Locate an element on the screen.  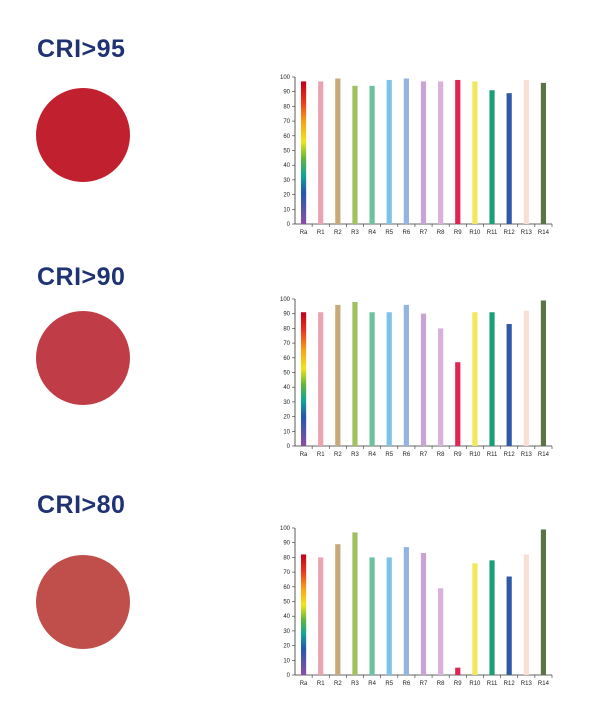
y-tick-label: 30 is located at coordinates (286, 403).